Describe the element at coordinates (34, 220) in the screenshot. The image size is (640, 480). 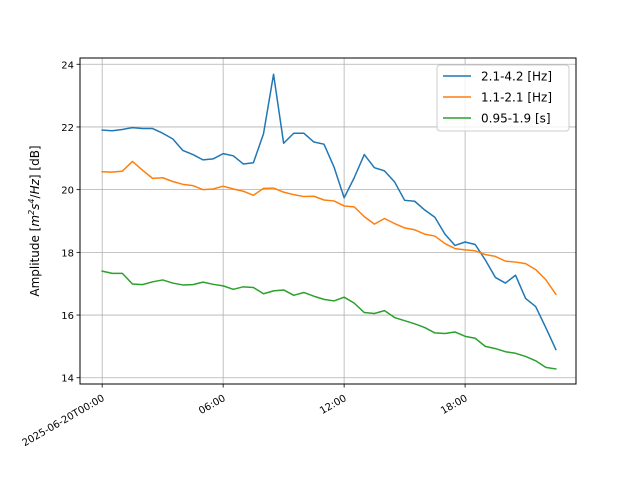
I see `y-axis-label: Amplitude [m2s4/Hz] [dB]` at that location.